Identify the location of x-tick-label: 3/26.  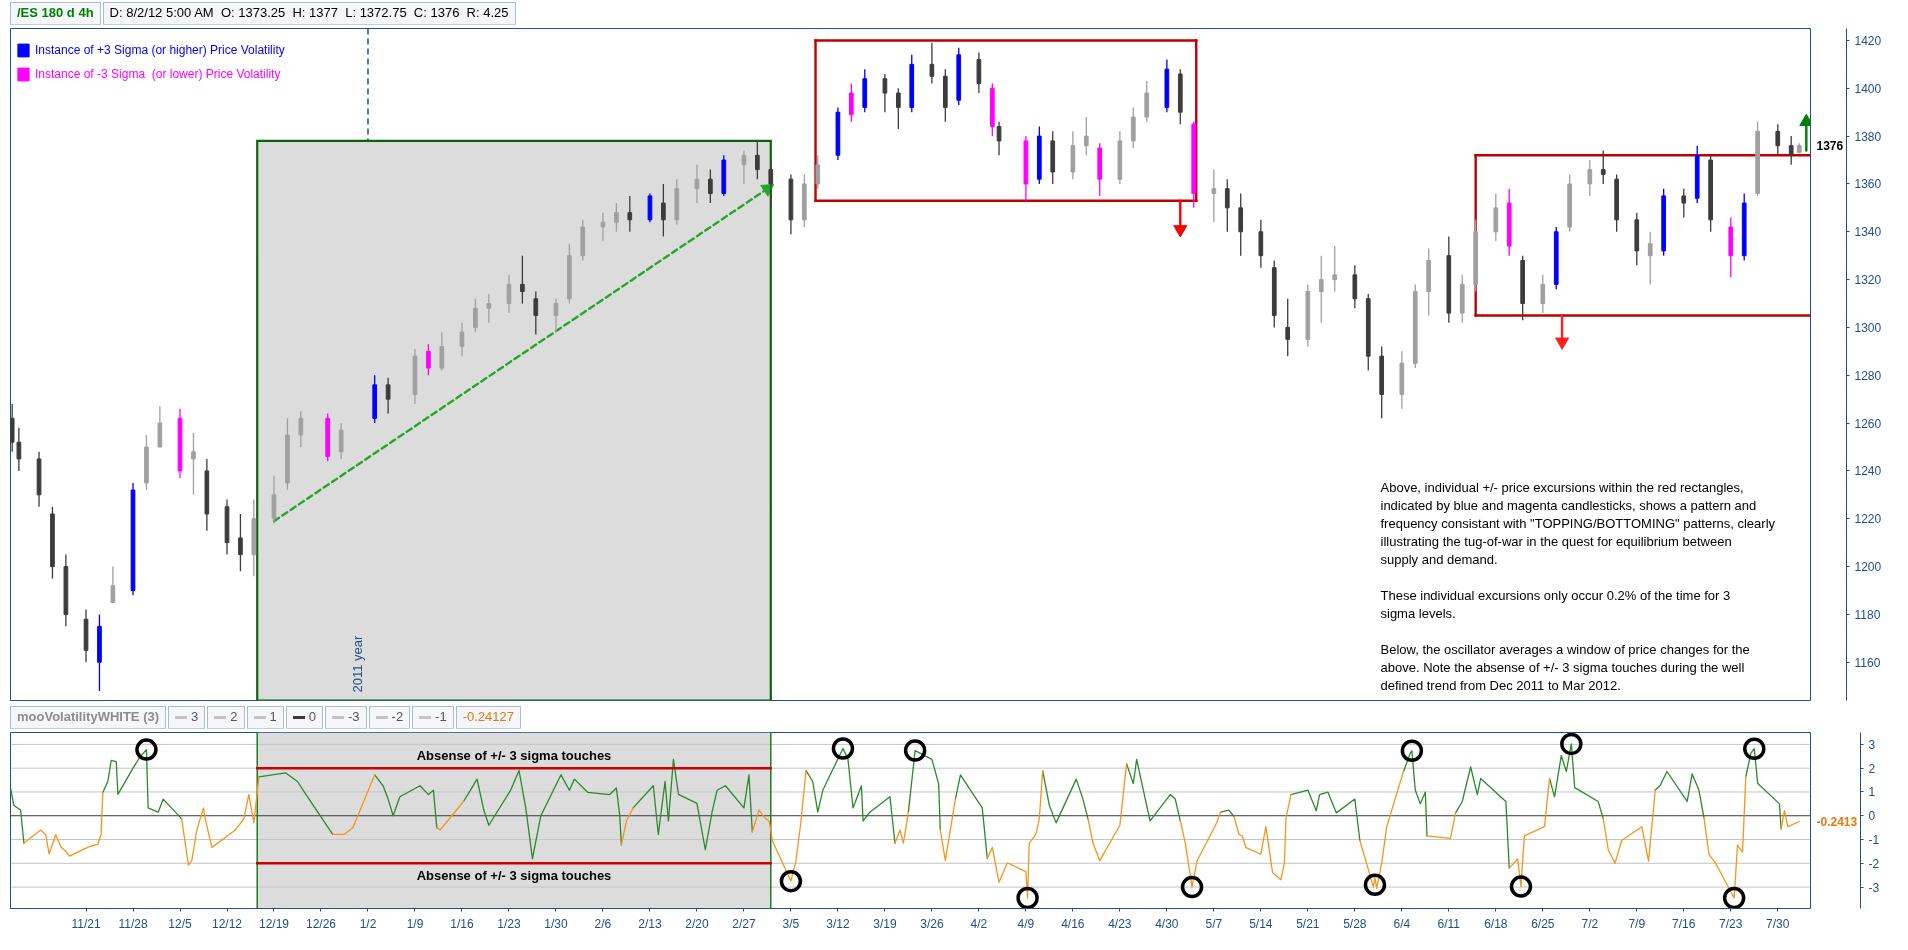
(932, 923).